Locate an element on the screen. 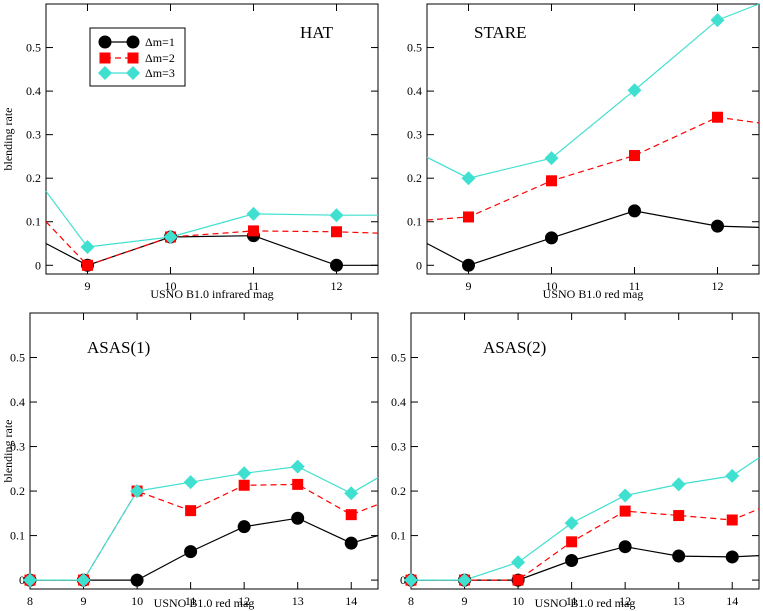 This screenshot has height=611, width=763. legend-entry-1: Δm=1 is located at coordinates (136, 42).